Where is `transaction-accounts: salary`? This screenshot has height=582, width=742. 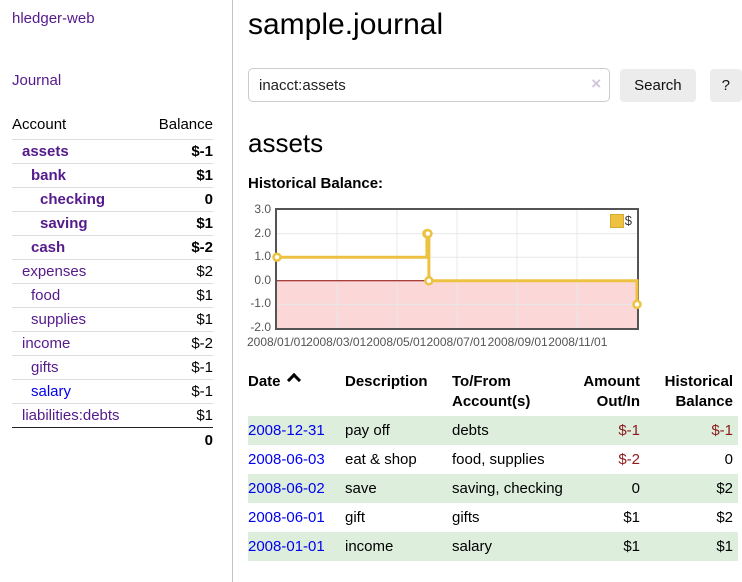
transaction-accounts: salary is located at coordinates (472, 546).